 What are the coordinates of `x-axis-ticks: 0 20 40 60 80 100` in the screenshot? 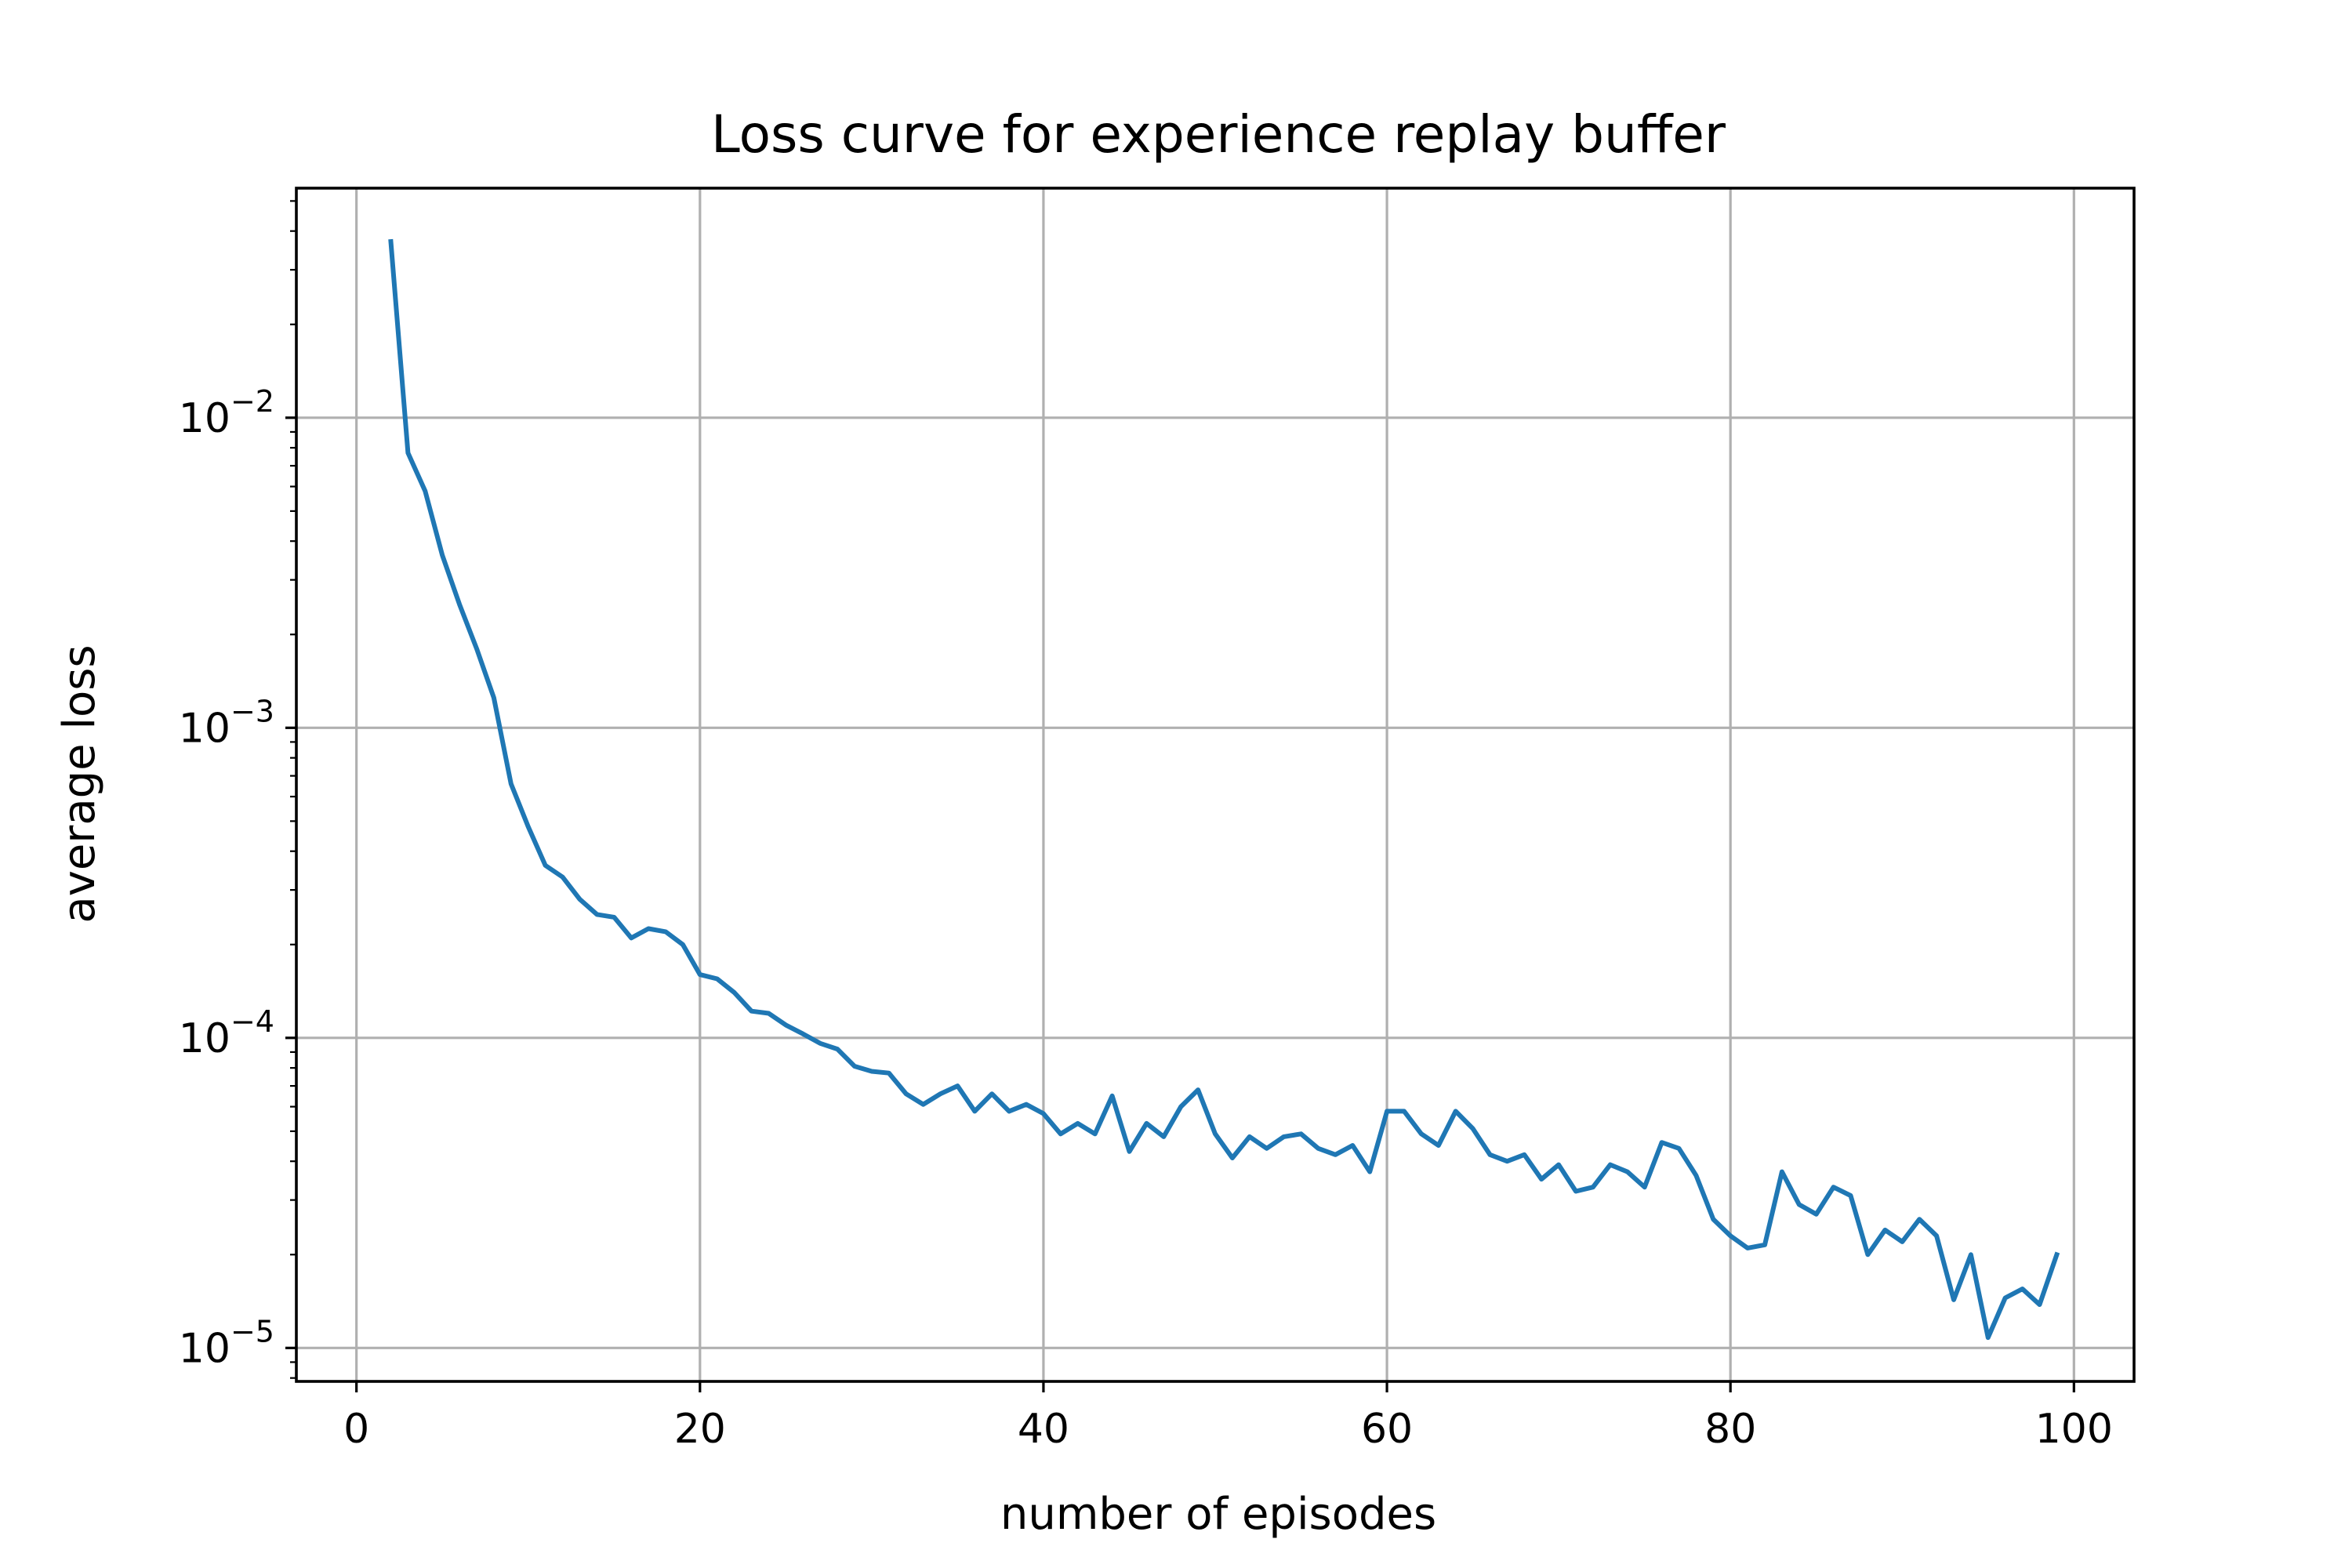 It's located at (1228, 1417).